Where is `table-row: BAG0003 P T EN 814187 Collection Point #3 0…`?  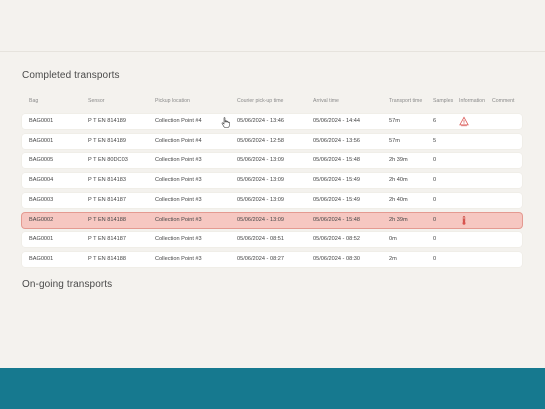 table-row: BAG0003 P T EN 814187 Collection Point #3 0… is located at coordinates (272, 200).